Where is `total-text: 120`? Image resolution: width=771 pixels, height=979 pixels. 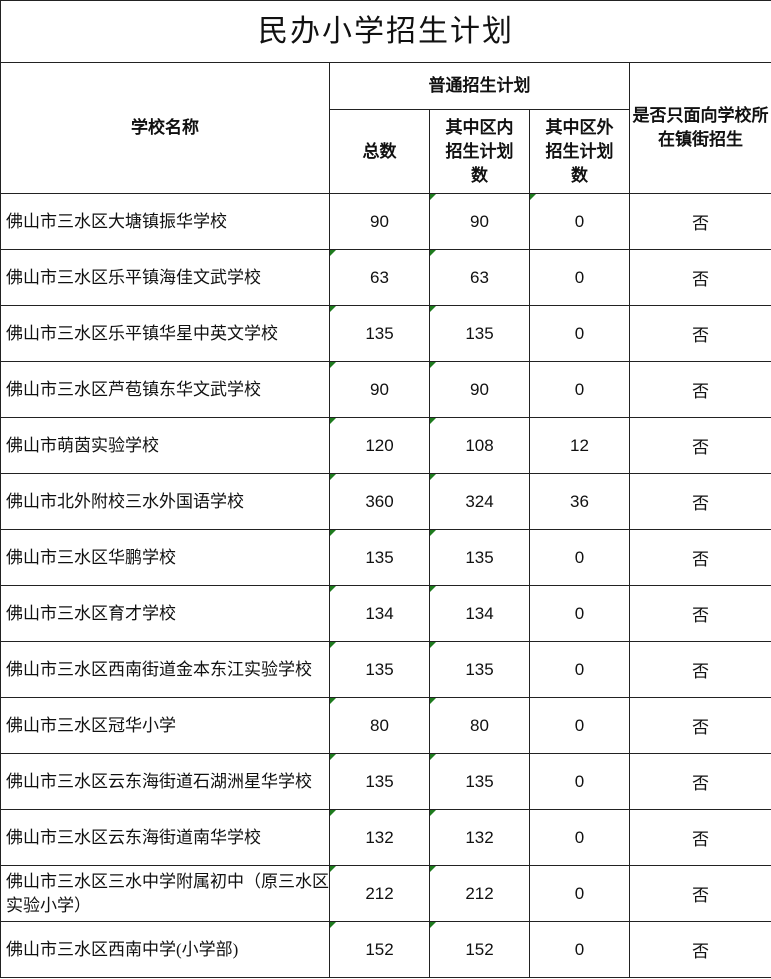
total-text: 120 is located at coordinates (379, 445).